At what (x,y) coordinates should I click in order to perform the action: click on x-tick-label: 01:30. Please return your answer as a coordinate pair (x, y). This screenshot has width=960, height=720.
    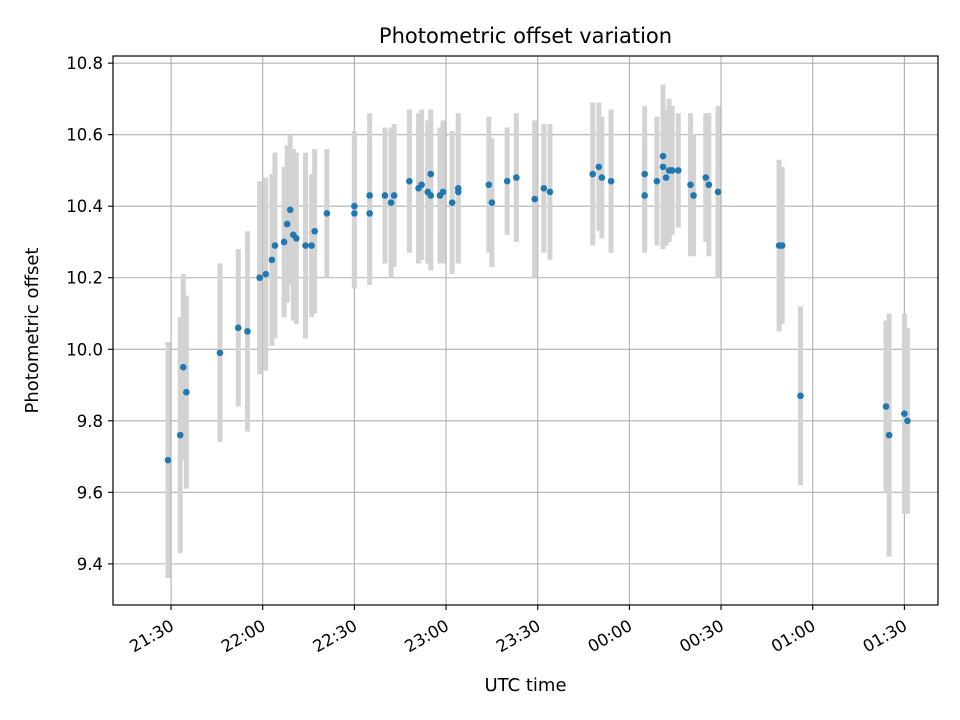
    Looking at the image, I should click on (885, 636).